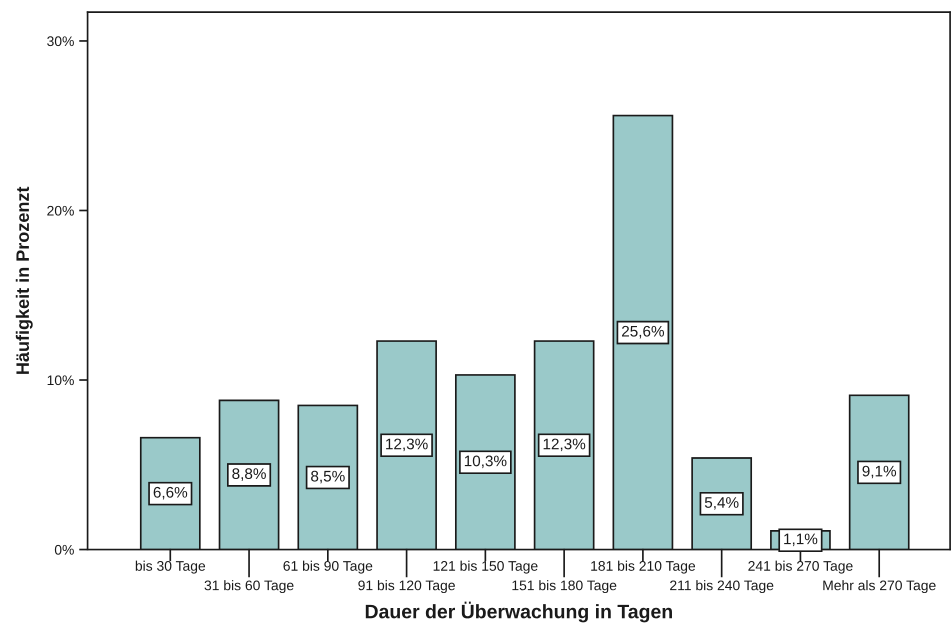 The width and height of the screenshot is (952, 639). What do you see at coordinates (171, 493) in the screenshot?
I see `data-label: 6,6%` at bounding box center [171, 493].